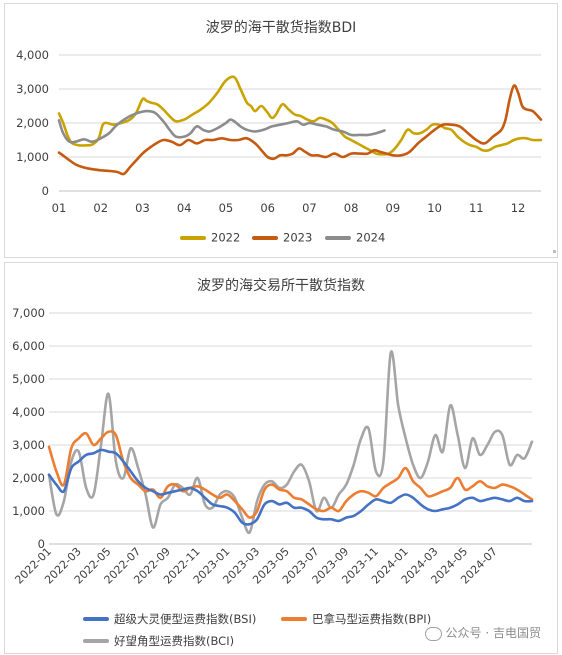  What do you see at coordinates (28, 478) in the screenshot?
I see `baltic-y-tick-label: 2,000` at bounding box center [28, 478].